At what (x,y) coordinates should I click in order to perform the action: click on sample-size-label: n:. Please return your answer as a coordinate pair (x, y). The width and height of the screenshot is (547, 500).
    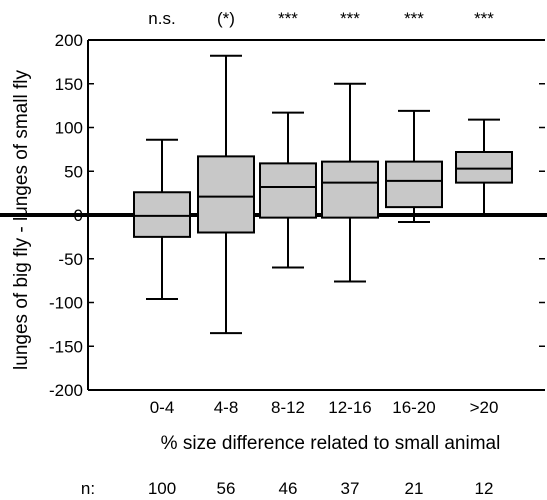
    Looking at the image, I should click on (88, 488).